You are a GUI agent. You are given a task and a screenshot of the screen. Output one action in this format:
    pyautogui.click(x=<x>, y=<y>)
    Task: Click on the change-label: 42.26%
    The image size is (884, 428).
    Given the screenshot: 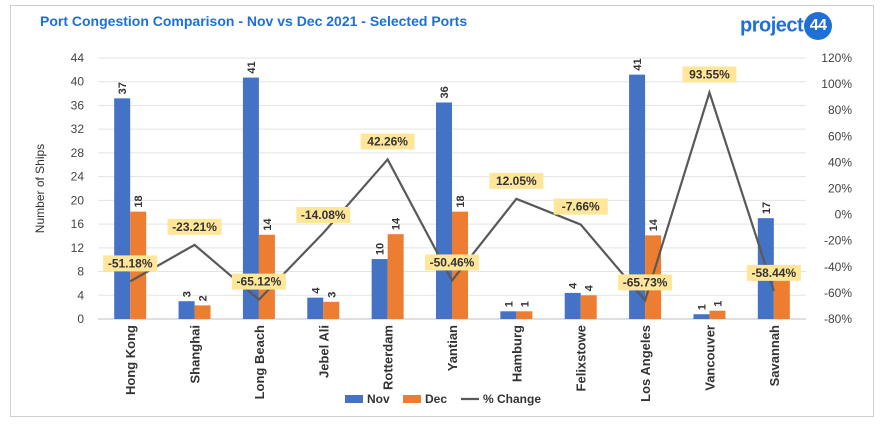 What is the action you would take?
    pyautogui.click(x=387, y=141)
    